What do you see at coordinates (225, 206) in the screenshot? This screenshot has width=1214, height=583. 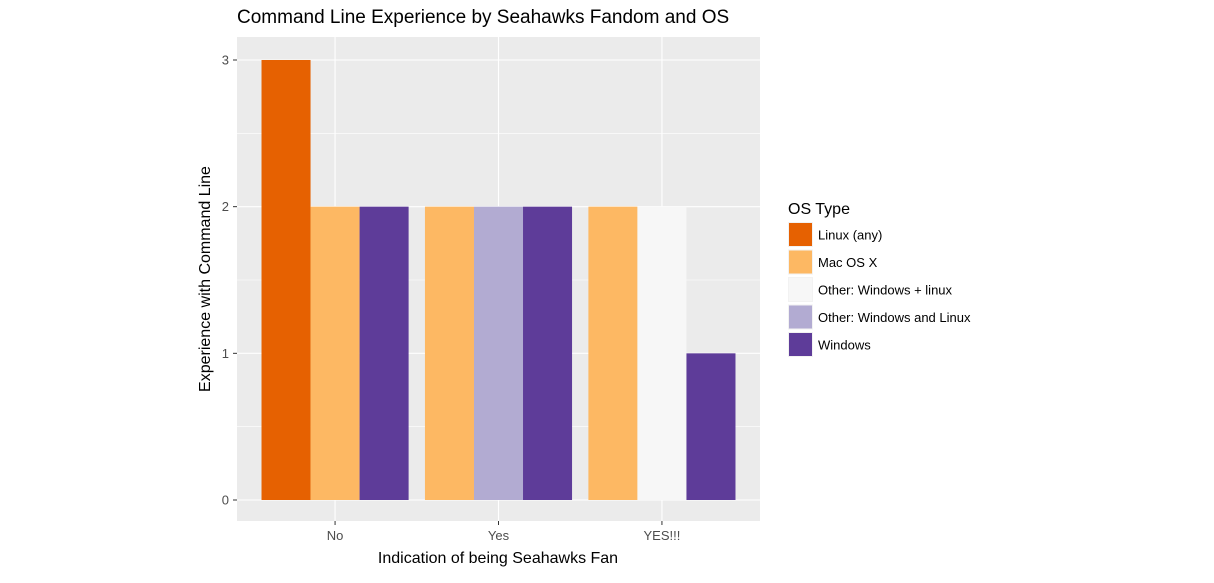 I see `y-tick-label: 2` at bounding box center [225, 206].